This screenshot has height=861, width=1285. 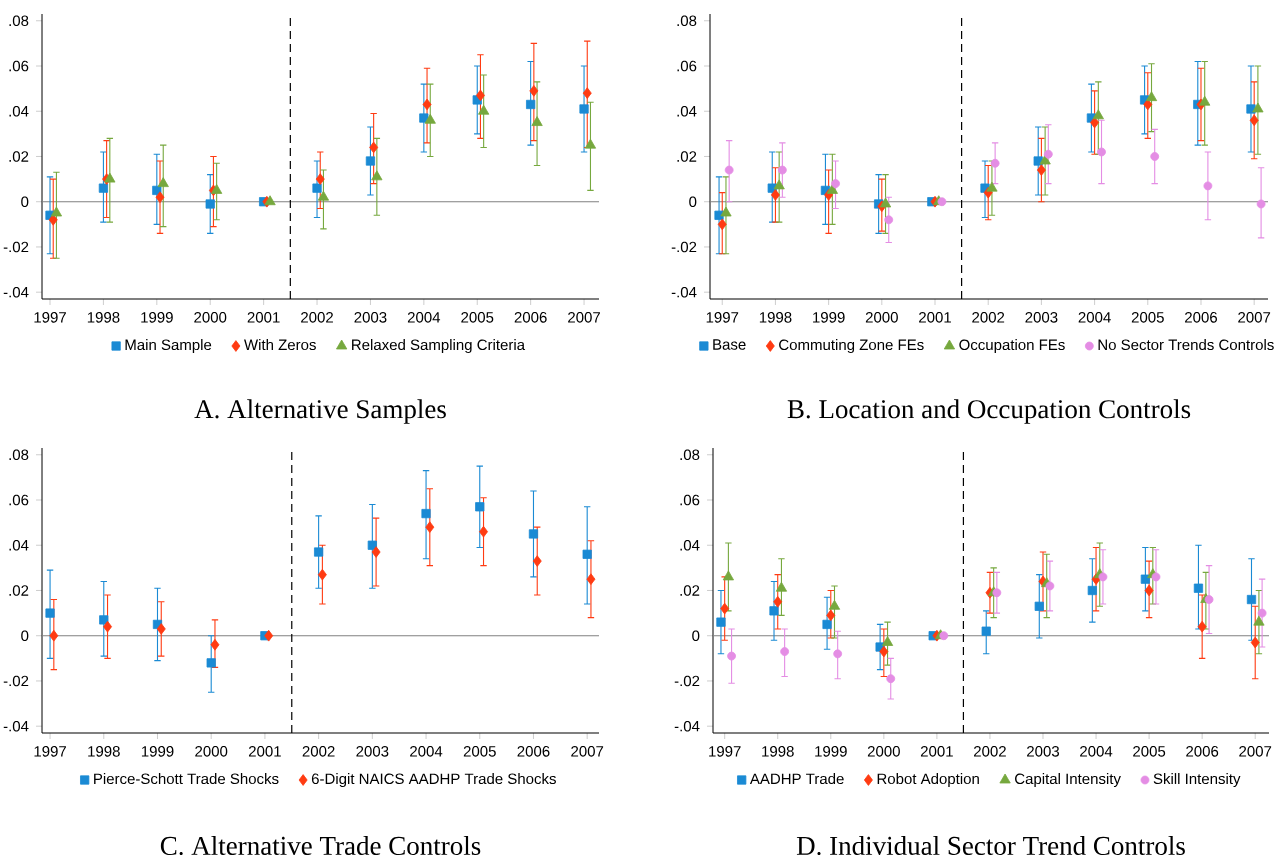 What do you see at coordinates (1197, 780) in the screenshot?
I see `legend-label: Skill Intensity` at bounding box center [1197, 780].